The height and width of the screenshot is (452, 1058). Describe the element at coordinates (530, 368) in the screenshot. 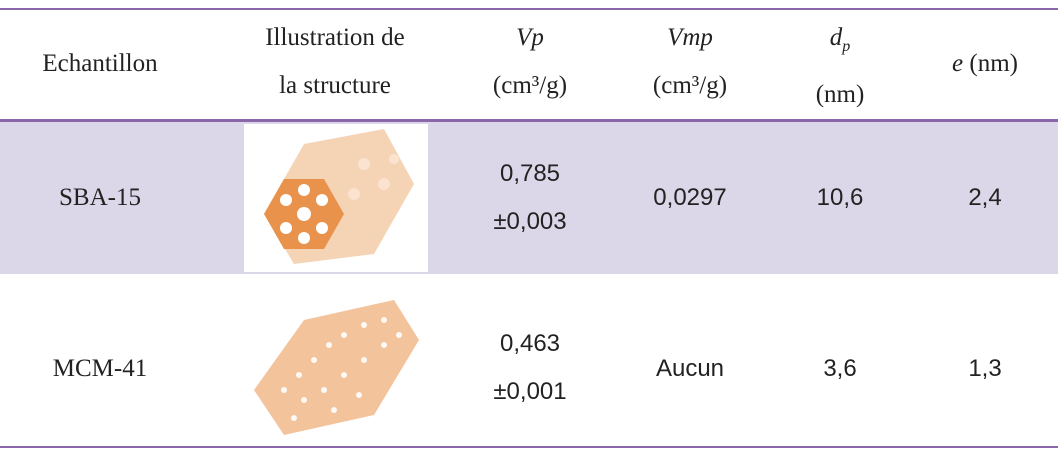

I see `vp-cell: 0,463 ±0,001` at that location.